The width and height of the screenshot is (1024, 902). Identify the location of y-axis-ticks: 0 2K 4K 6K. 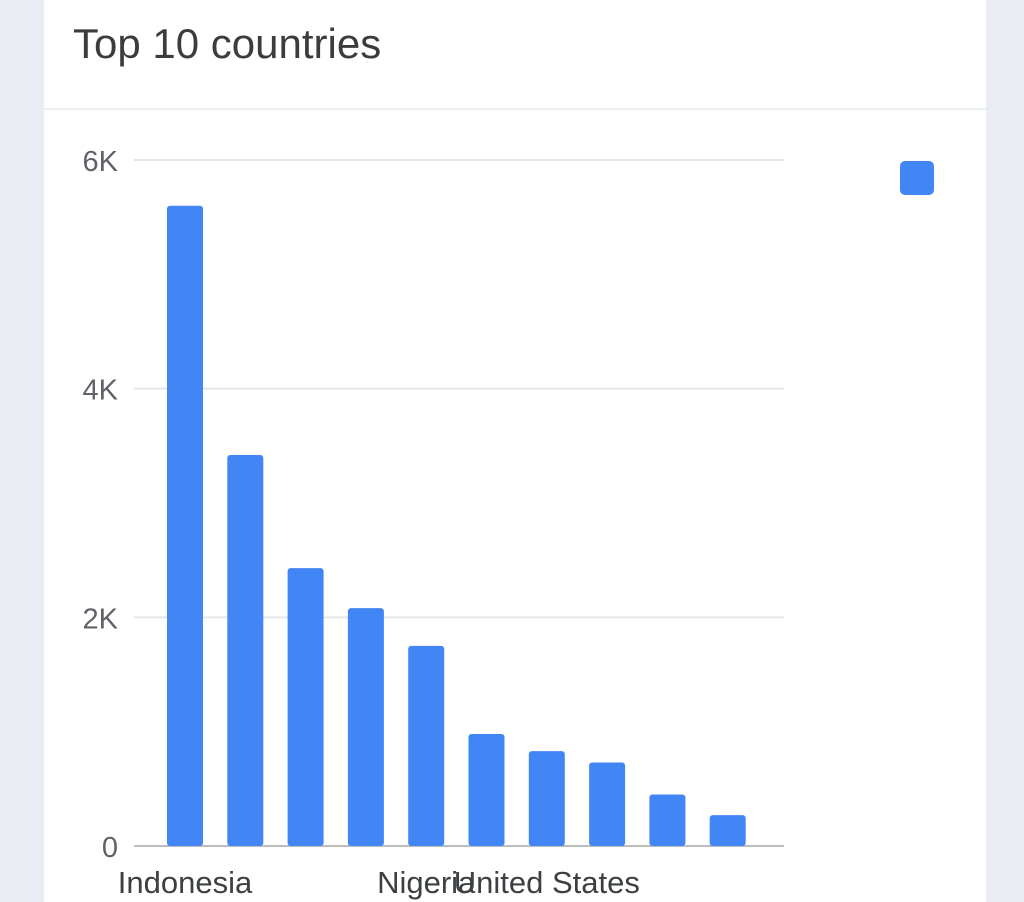
(101, 505).